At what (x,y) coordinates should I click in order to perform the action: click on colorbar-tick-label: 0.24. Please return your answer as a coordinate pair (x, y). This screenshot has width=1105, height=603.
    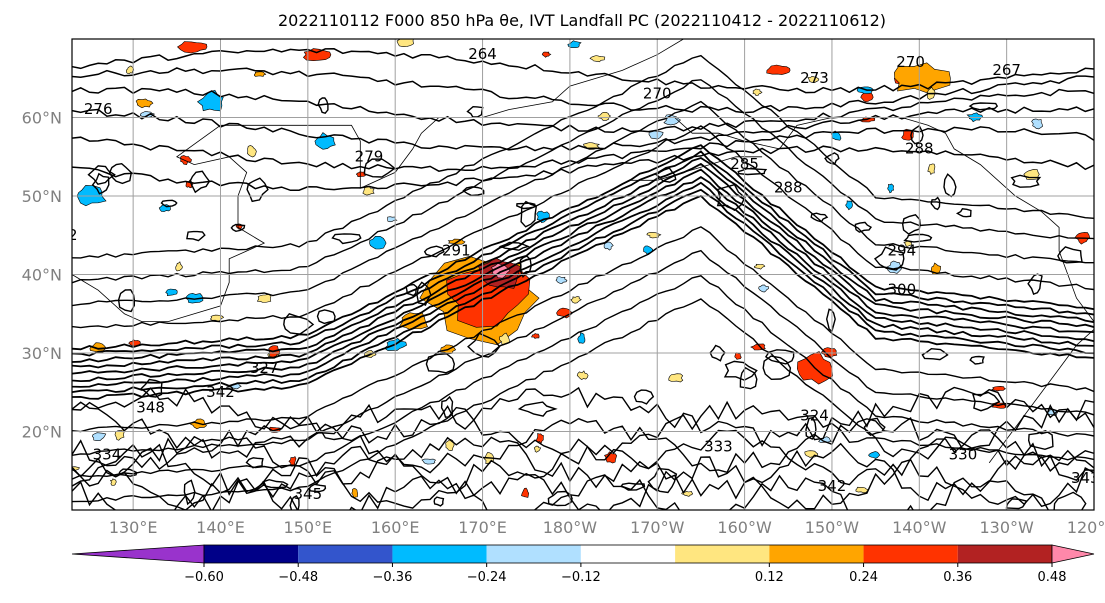
    Looking at the image, I should click on (863, 577).